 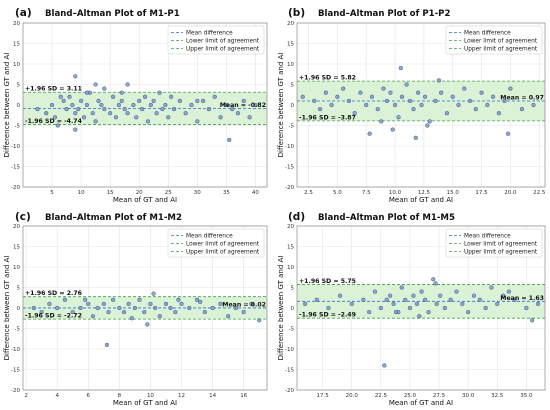 What do you see at coordinates (16, 45) in the screenshot?
I see `y-tick-label: 15` at bounding box center [16, 45].